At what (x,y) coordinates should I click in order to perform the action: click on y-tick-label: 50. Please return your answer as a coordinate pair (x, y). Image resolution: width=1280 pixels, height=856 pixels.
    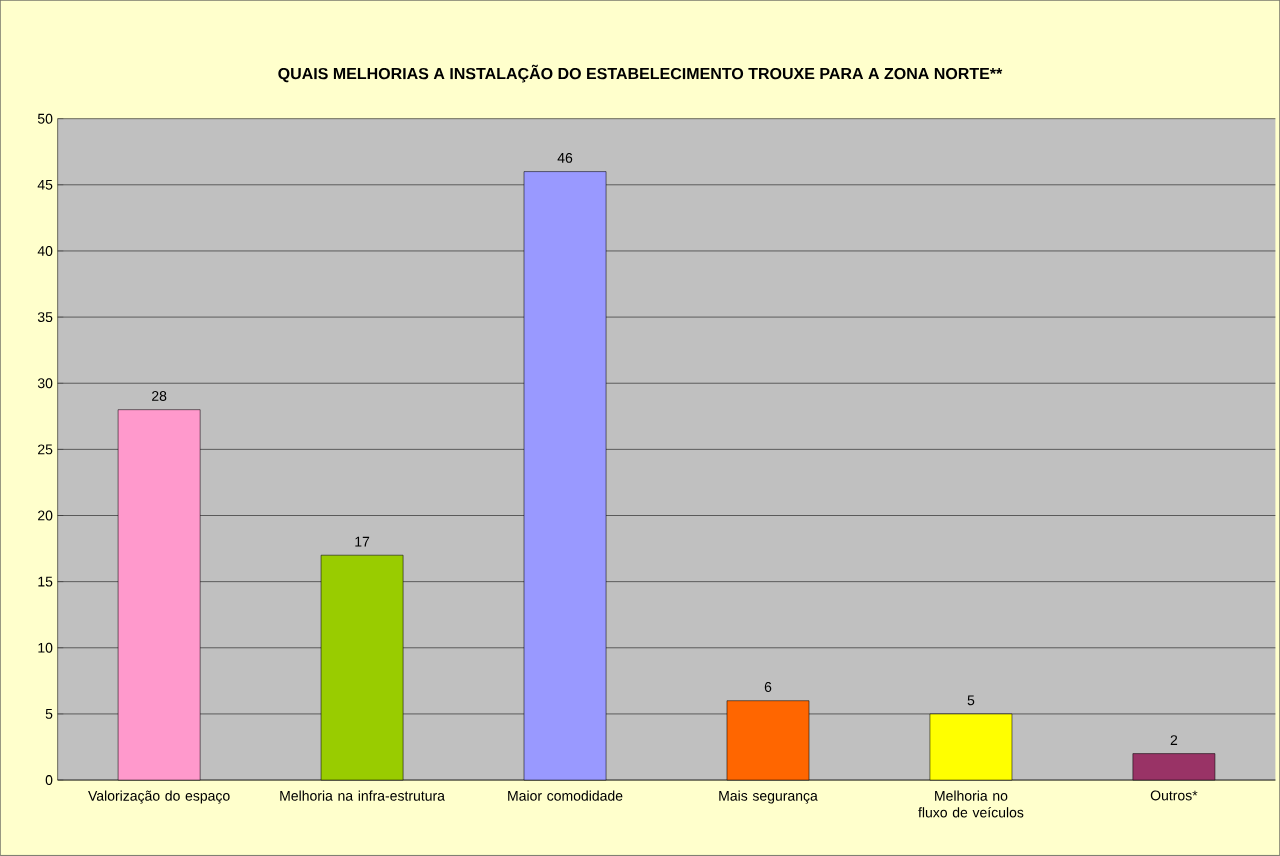
    Looking at the image, I should click on (45, 118).